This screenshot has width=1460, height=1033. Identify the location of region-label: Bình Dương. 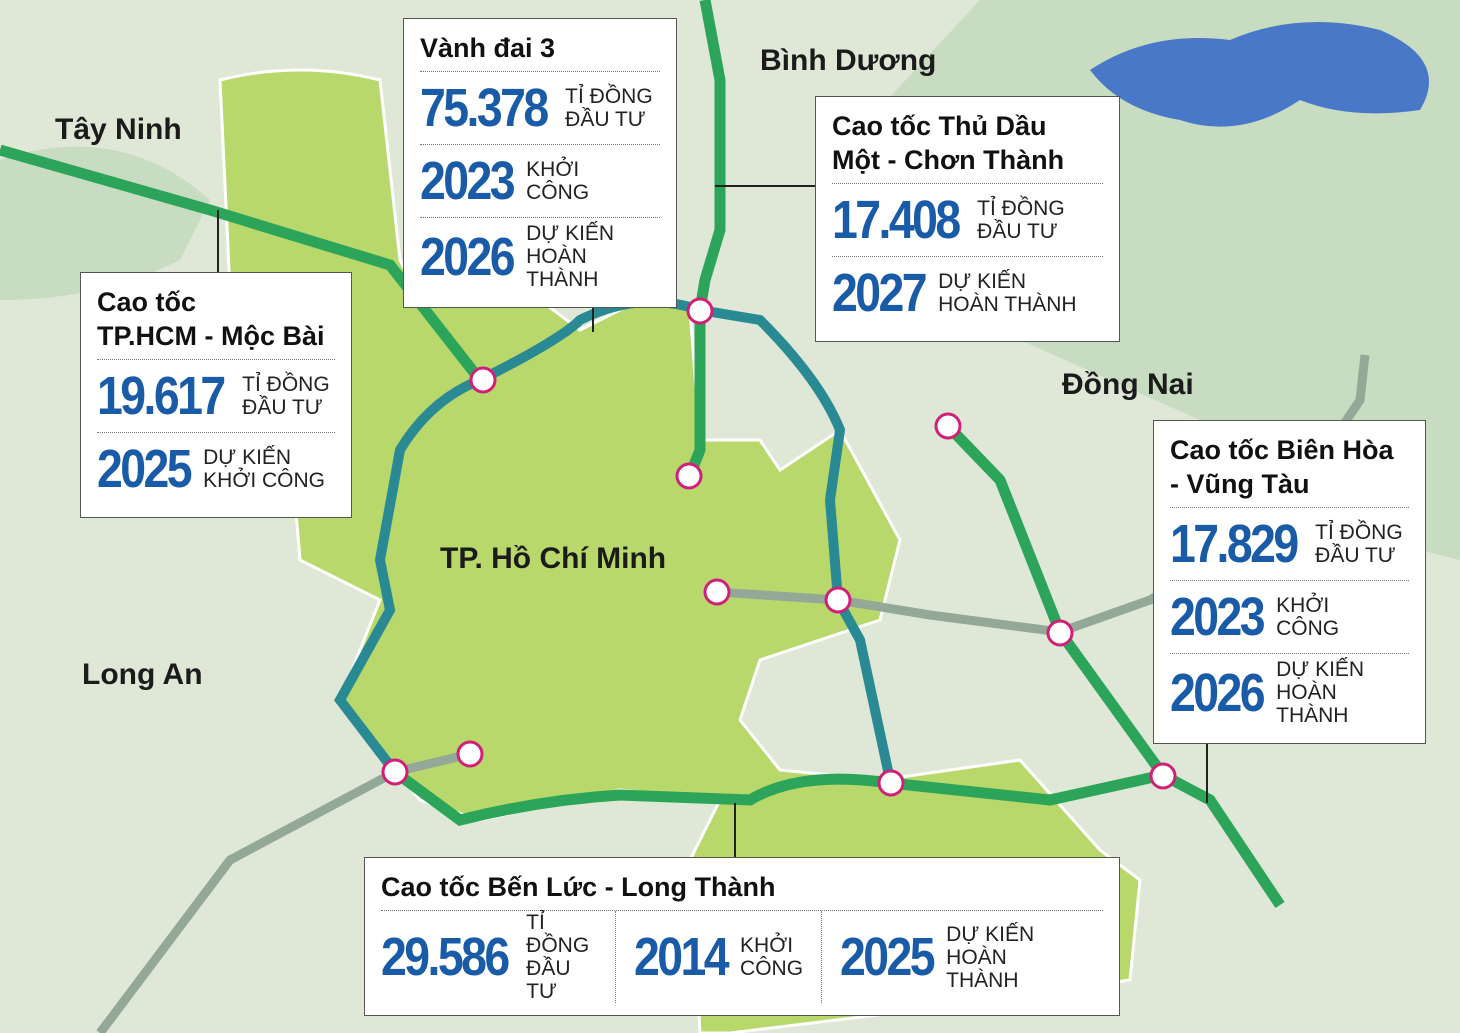
(848, 60).